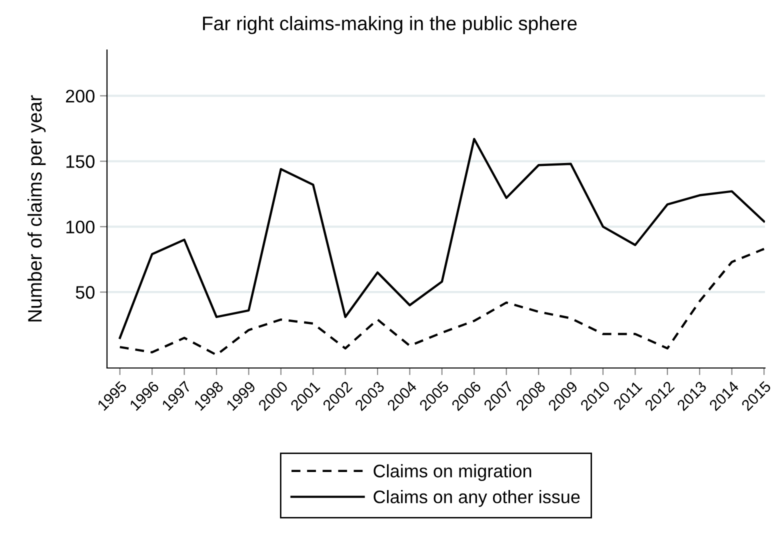  What do you see at coordinates (80, 227) in the screenshot?
I see `y-tick-label: 100` at bounding box center [80, 227].